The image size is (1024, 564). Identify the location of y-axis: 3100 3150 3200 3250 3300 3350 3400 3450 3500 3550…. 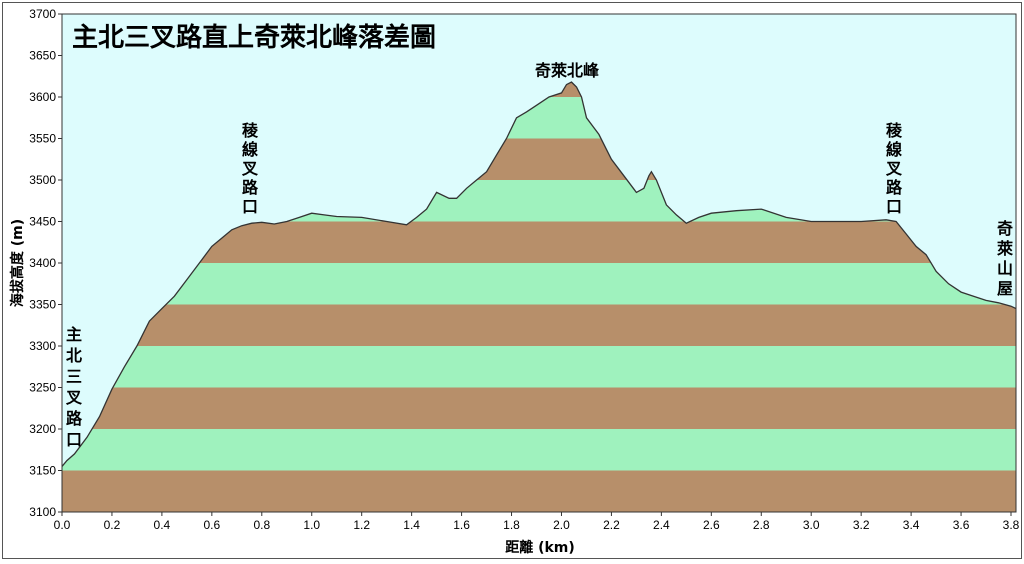
(45, 263).